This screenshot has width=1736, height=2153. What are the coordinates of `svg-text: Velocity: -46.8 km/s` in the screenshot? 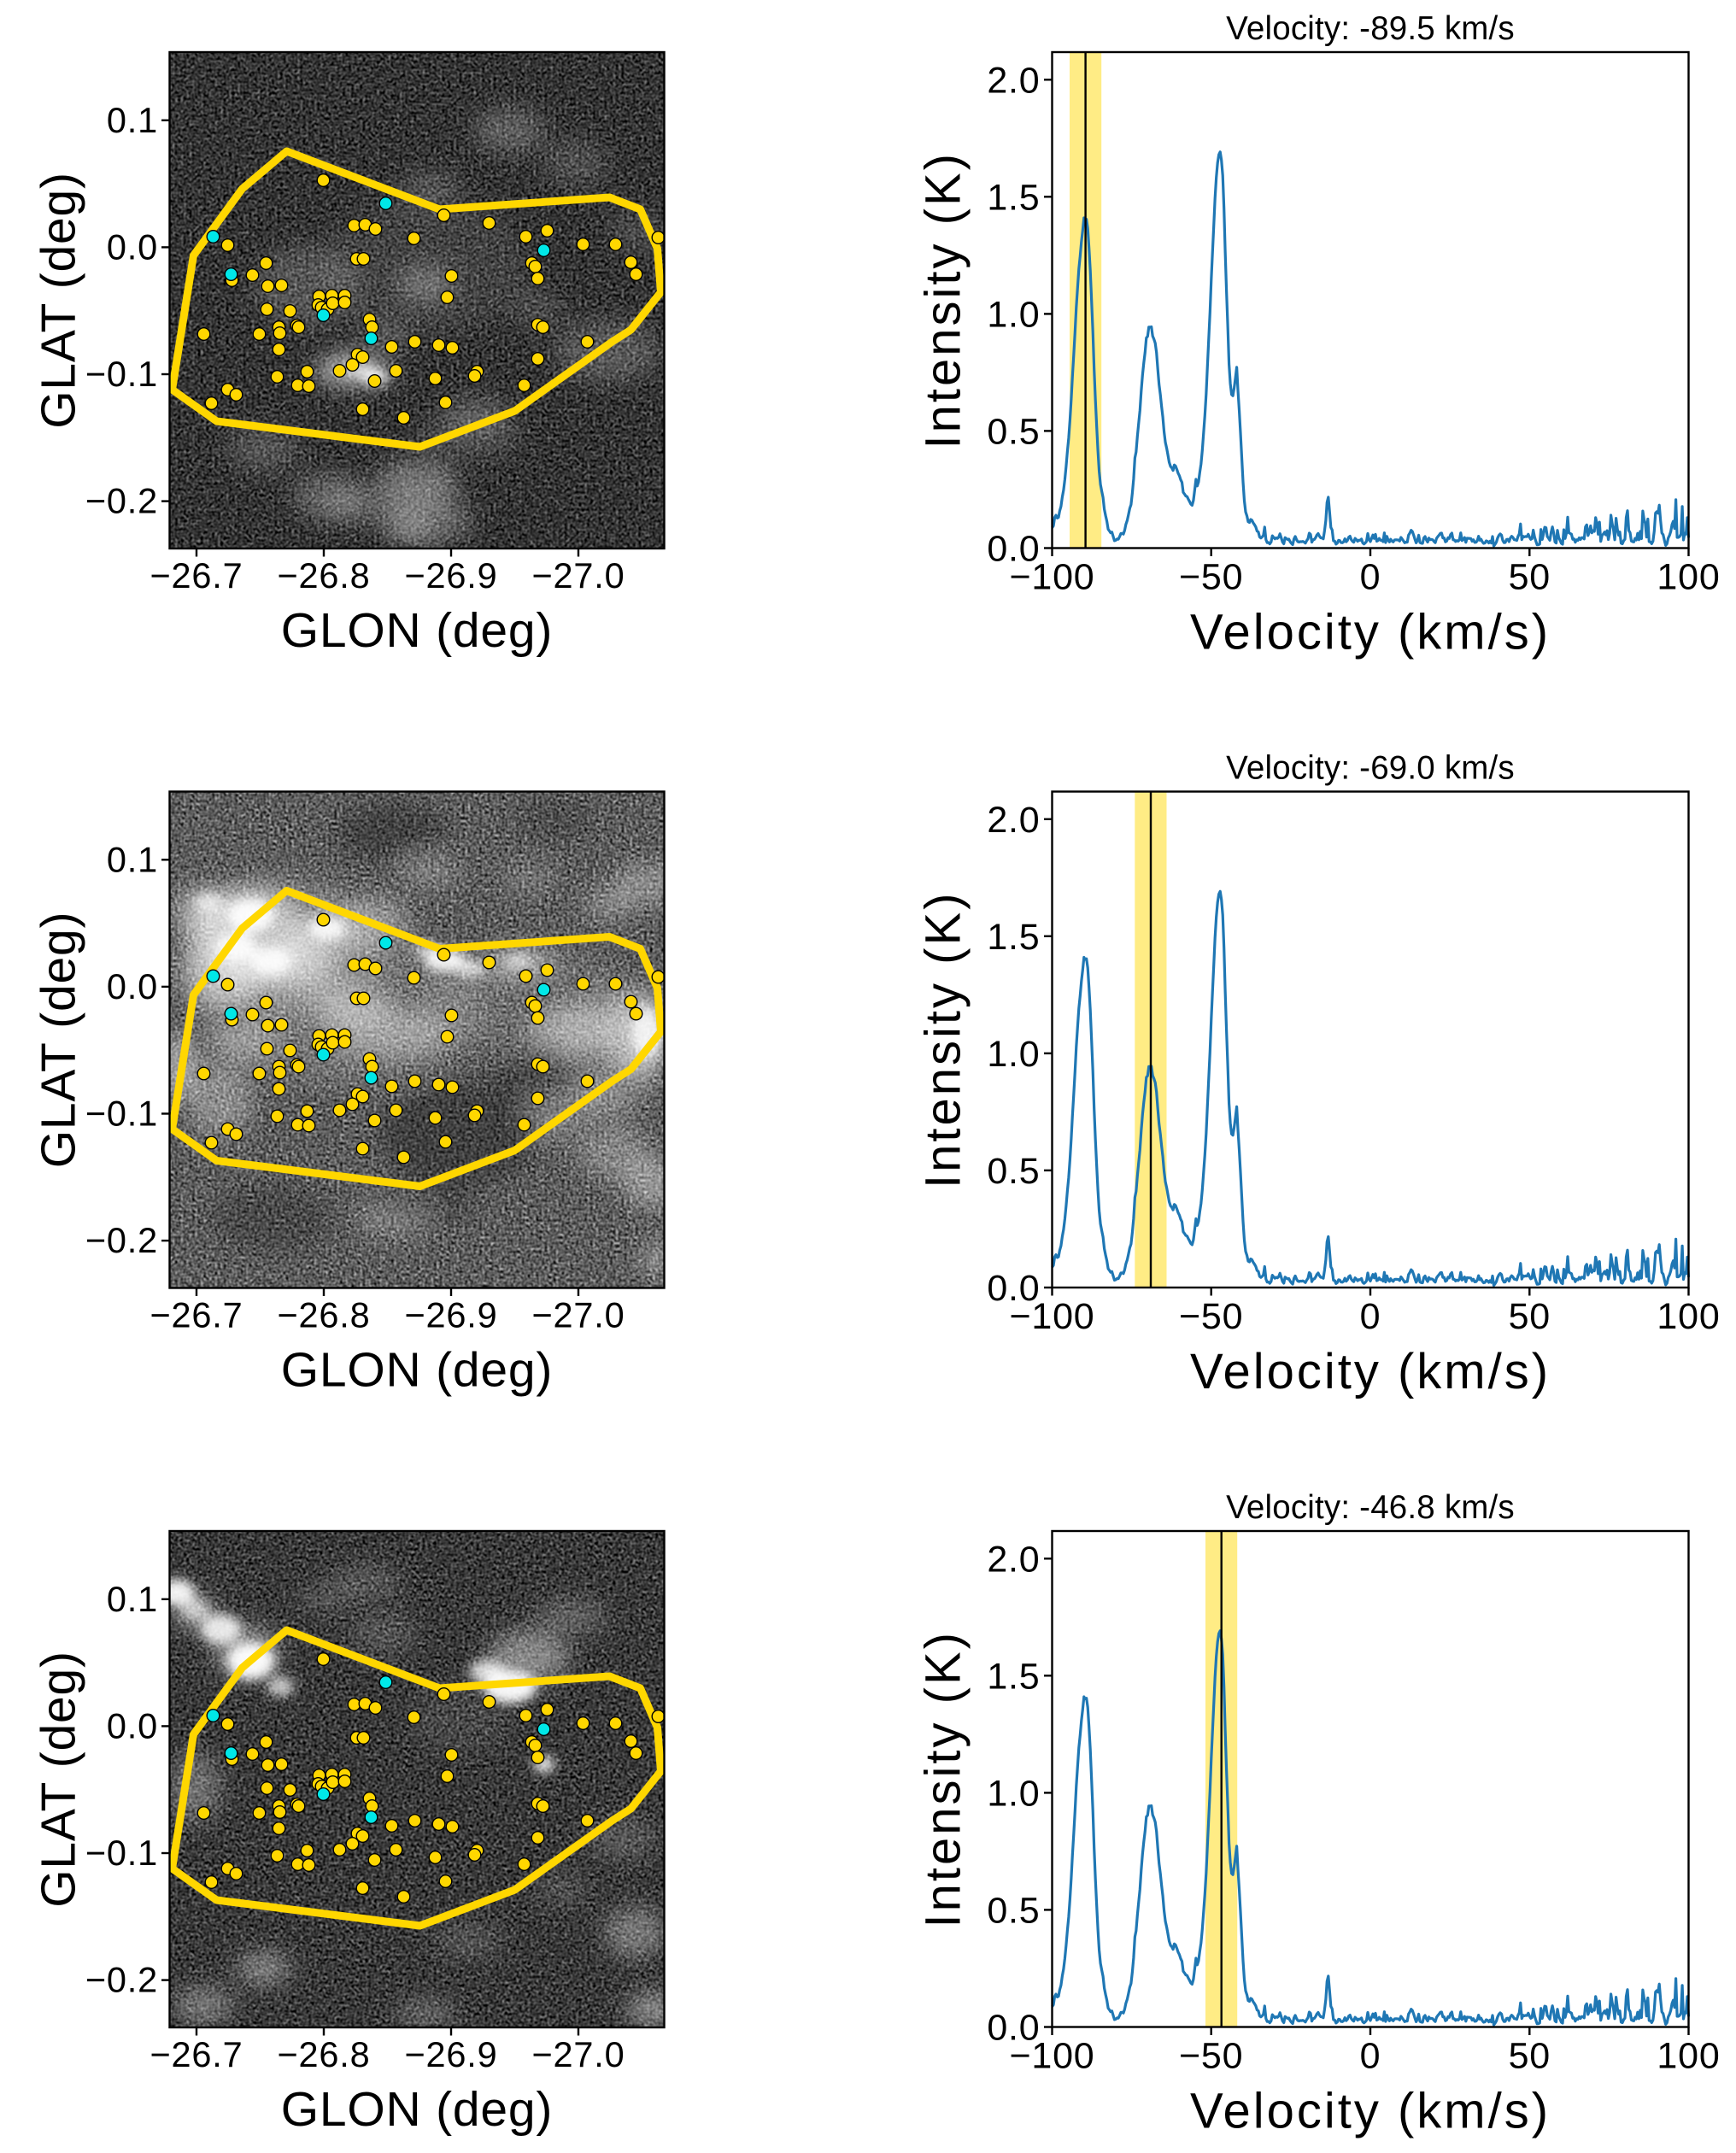 It's located at (1370, 1507).